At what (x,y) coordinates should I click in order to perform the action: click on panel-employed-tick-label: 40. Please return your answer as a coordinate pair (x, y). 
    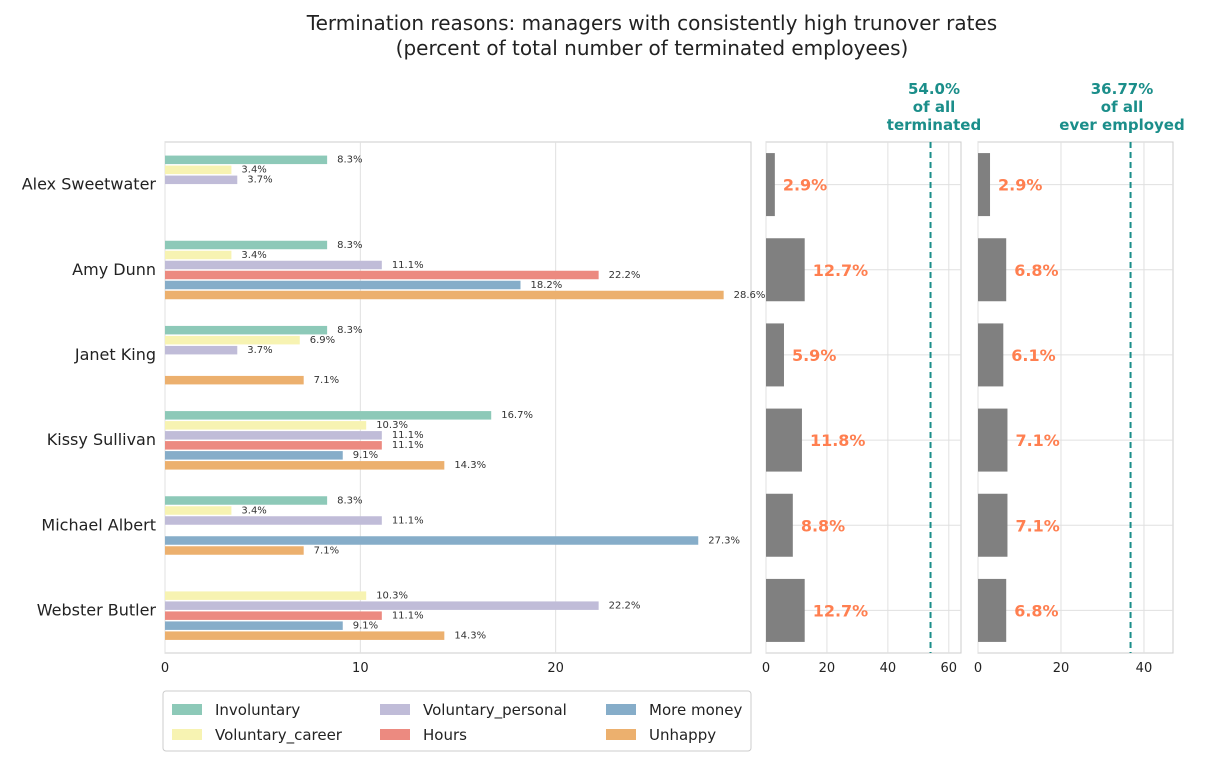
    Looking at the image, I should click on (1144, 668).